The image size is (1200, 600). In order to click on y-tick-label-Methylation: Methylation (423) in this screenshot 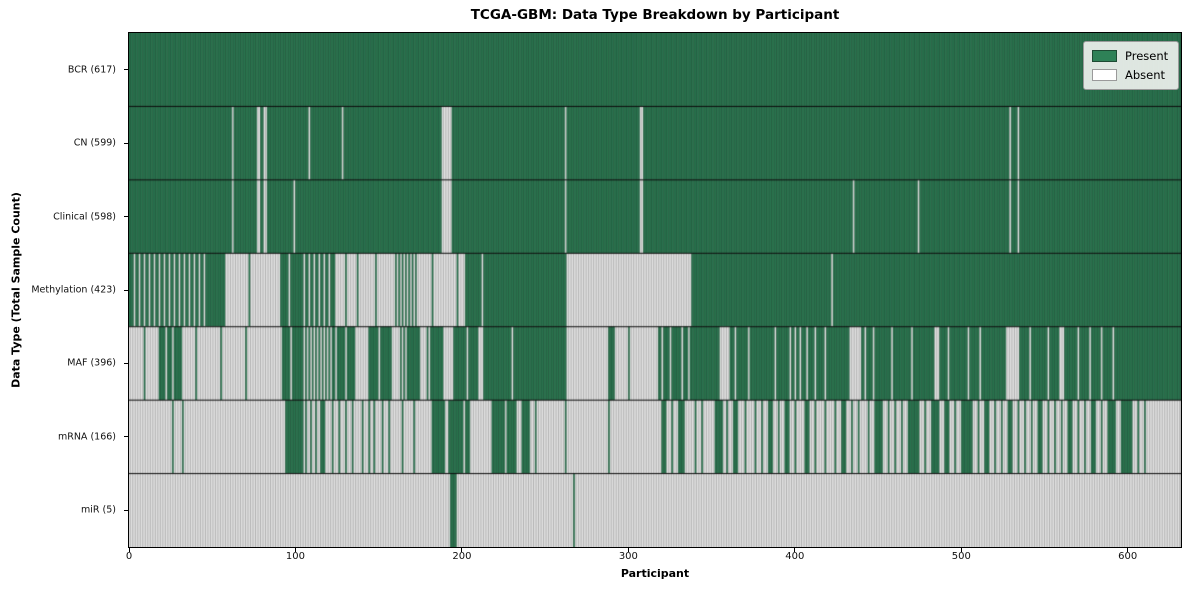, I will do `click(73, 290)`.